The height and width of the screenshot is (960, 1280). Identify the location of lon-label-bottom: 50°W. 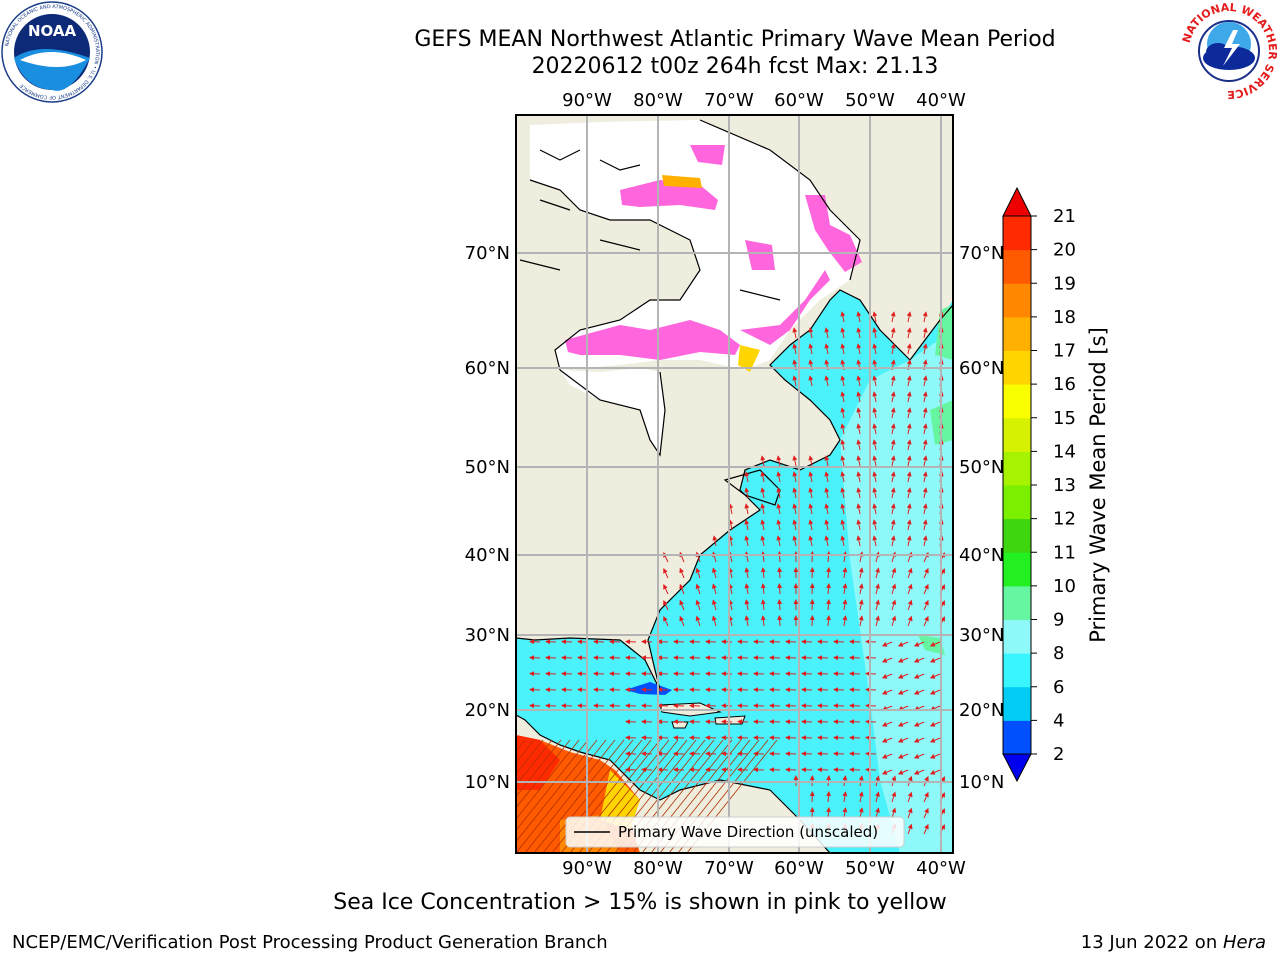
(870, 868).